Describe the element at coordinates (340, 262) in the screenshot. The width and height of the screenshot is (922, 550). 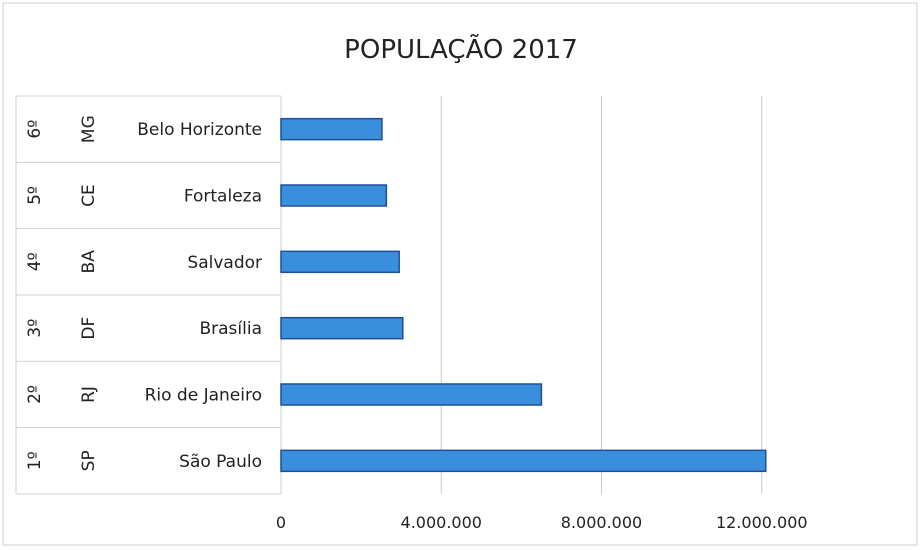
I see `bar-ba` at that location.